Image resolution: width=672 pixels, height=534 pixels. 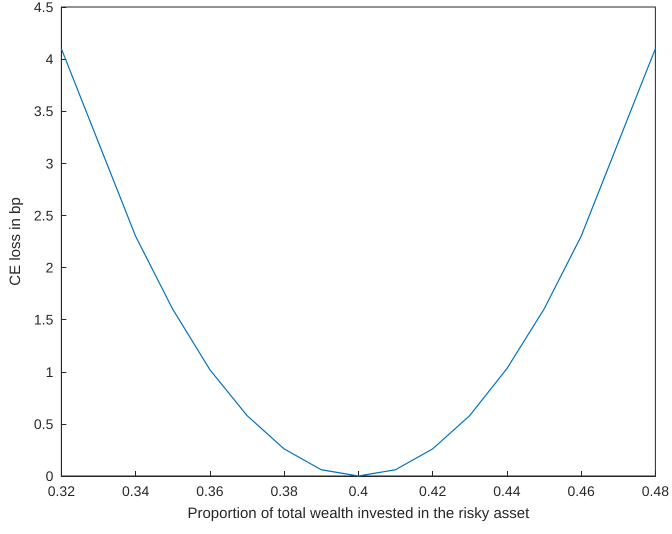 What do you see at coordinates (284, 491) in the screenshot?
I see `x-tick-label: 0.38` at bounding box center [284, 491].